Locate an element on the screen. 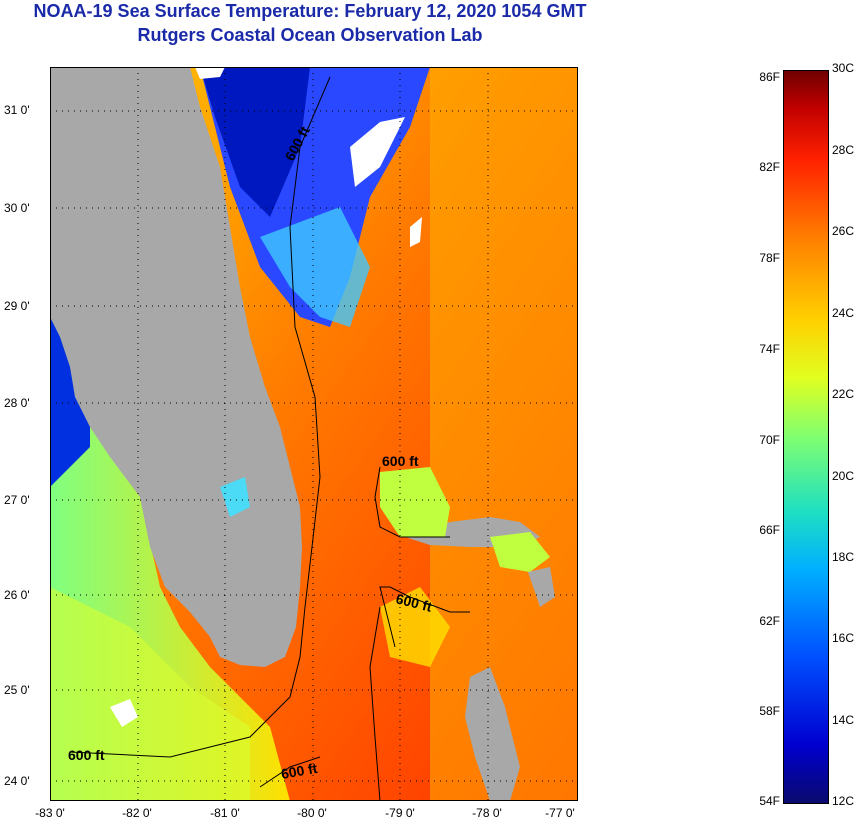  celsius-label: 12C is located at coordinates (843, 801).